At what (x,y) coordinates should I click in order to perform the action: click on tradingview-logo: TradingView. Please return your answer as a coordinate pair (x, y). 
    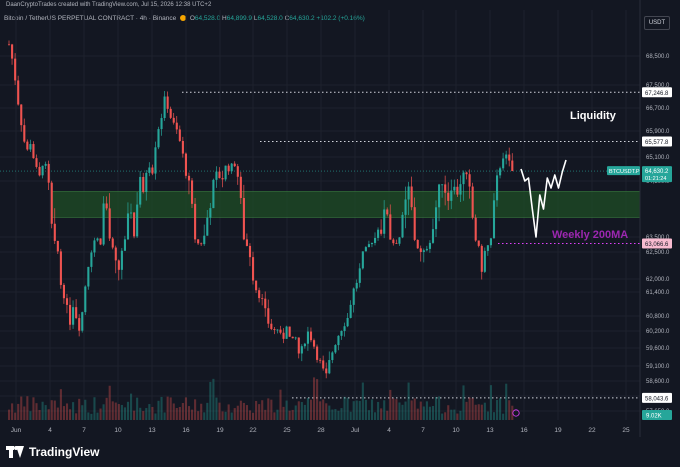
    Looking at the image, I should click on (52, 452).